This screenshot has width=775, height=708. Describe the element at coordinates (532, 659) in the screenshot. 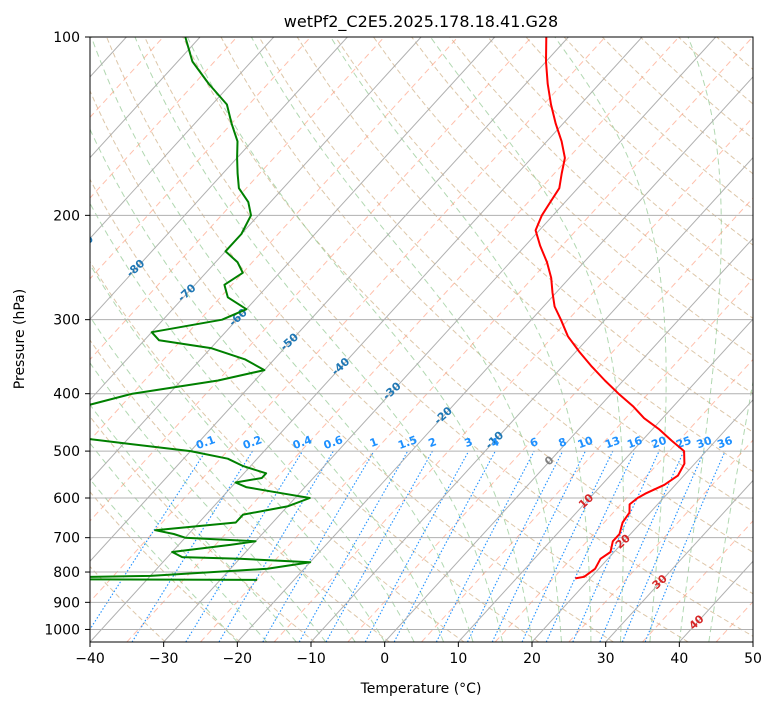

I see `x-tick-label: 20` at that location.